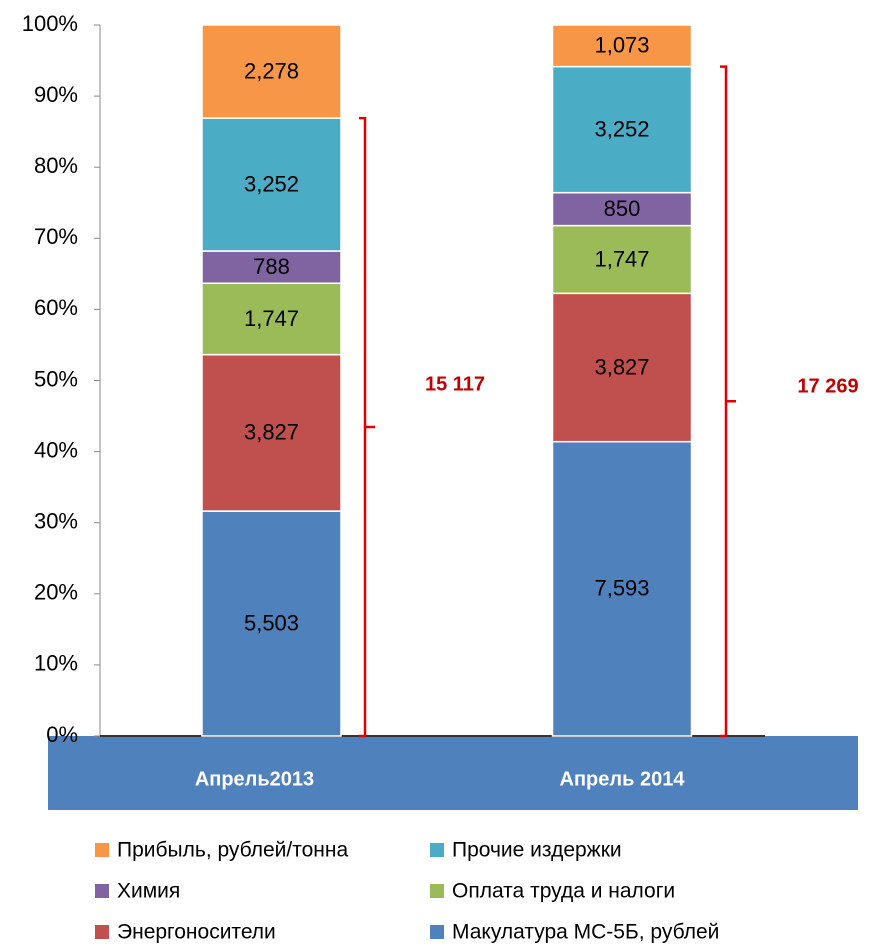  I want to click on legend-label: Оплата труда и налоги, so click(563, 891).